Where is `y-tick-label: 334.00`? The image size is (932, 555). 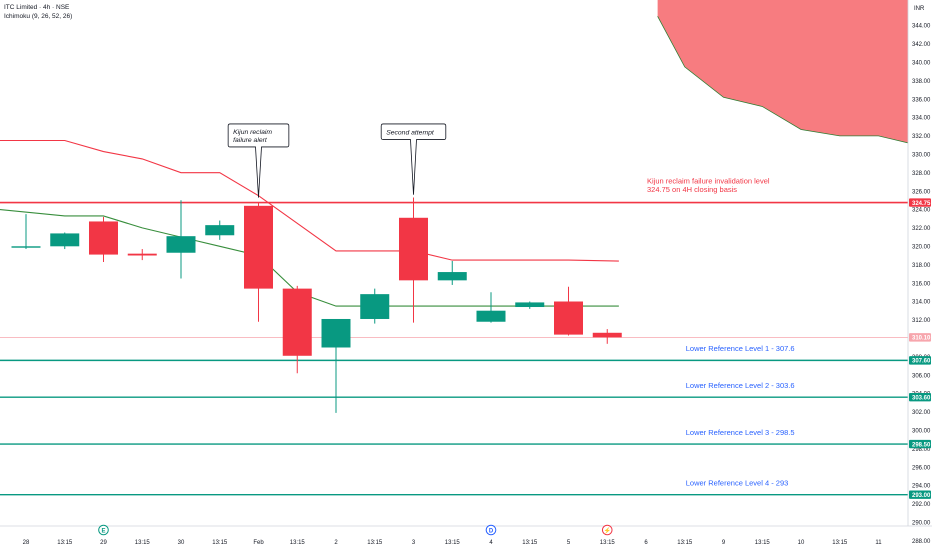 y-tick-label: 334.00 is located at coordinates (921, 119).